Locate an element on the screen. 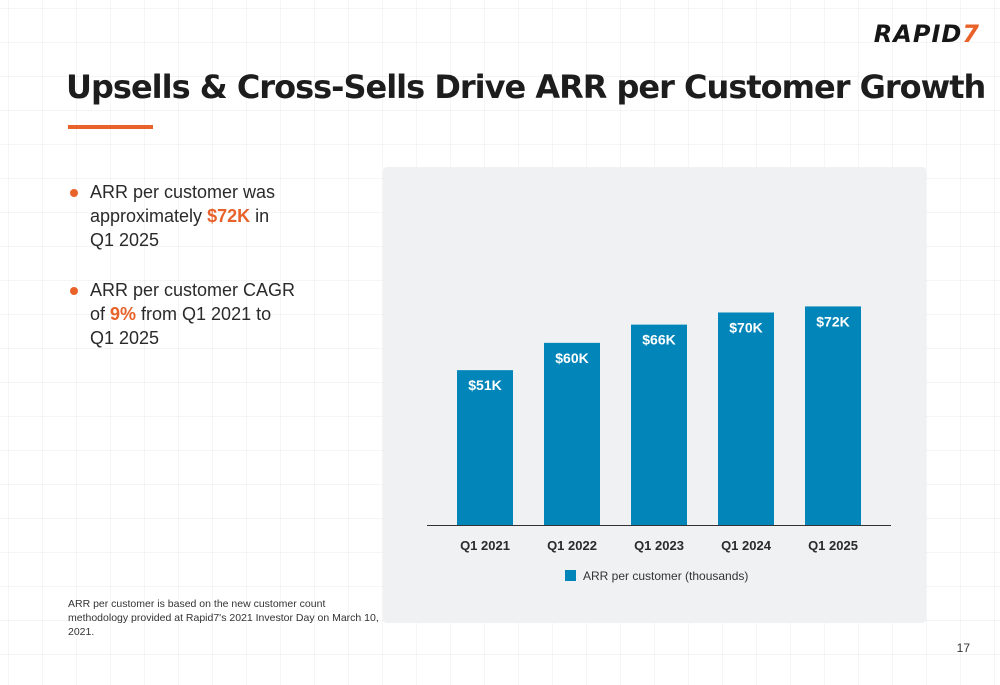  legend-swatch is located at coordinates (570, 575).